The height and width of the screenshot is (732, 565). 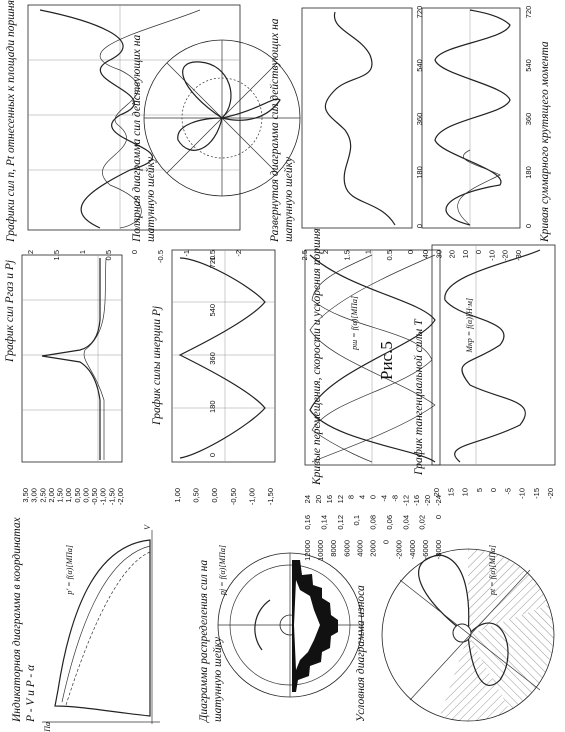 I want to click on tick-label: 2,50, so click(x=42, y=495).